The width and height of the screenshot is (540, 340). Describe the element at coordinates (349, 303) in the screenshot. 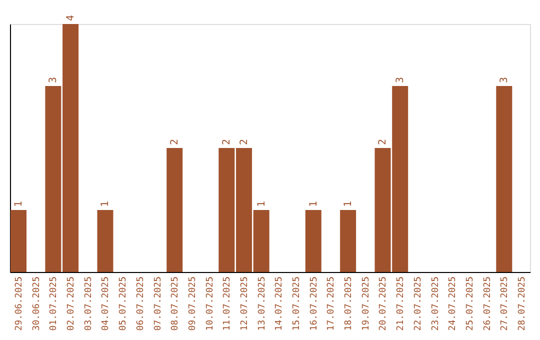

I see `x-tick-label: 18.07.2025` at that location.